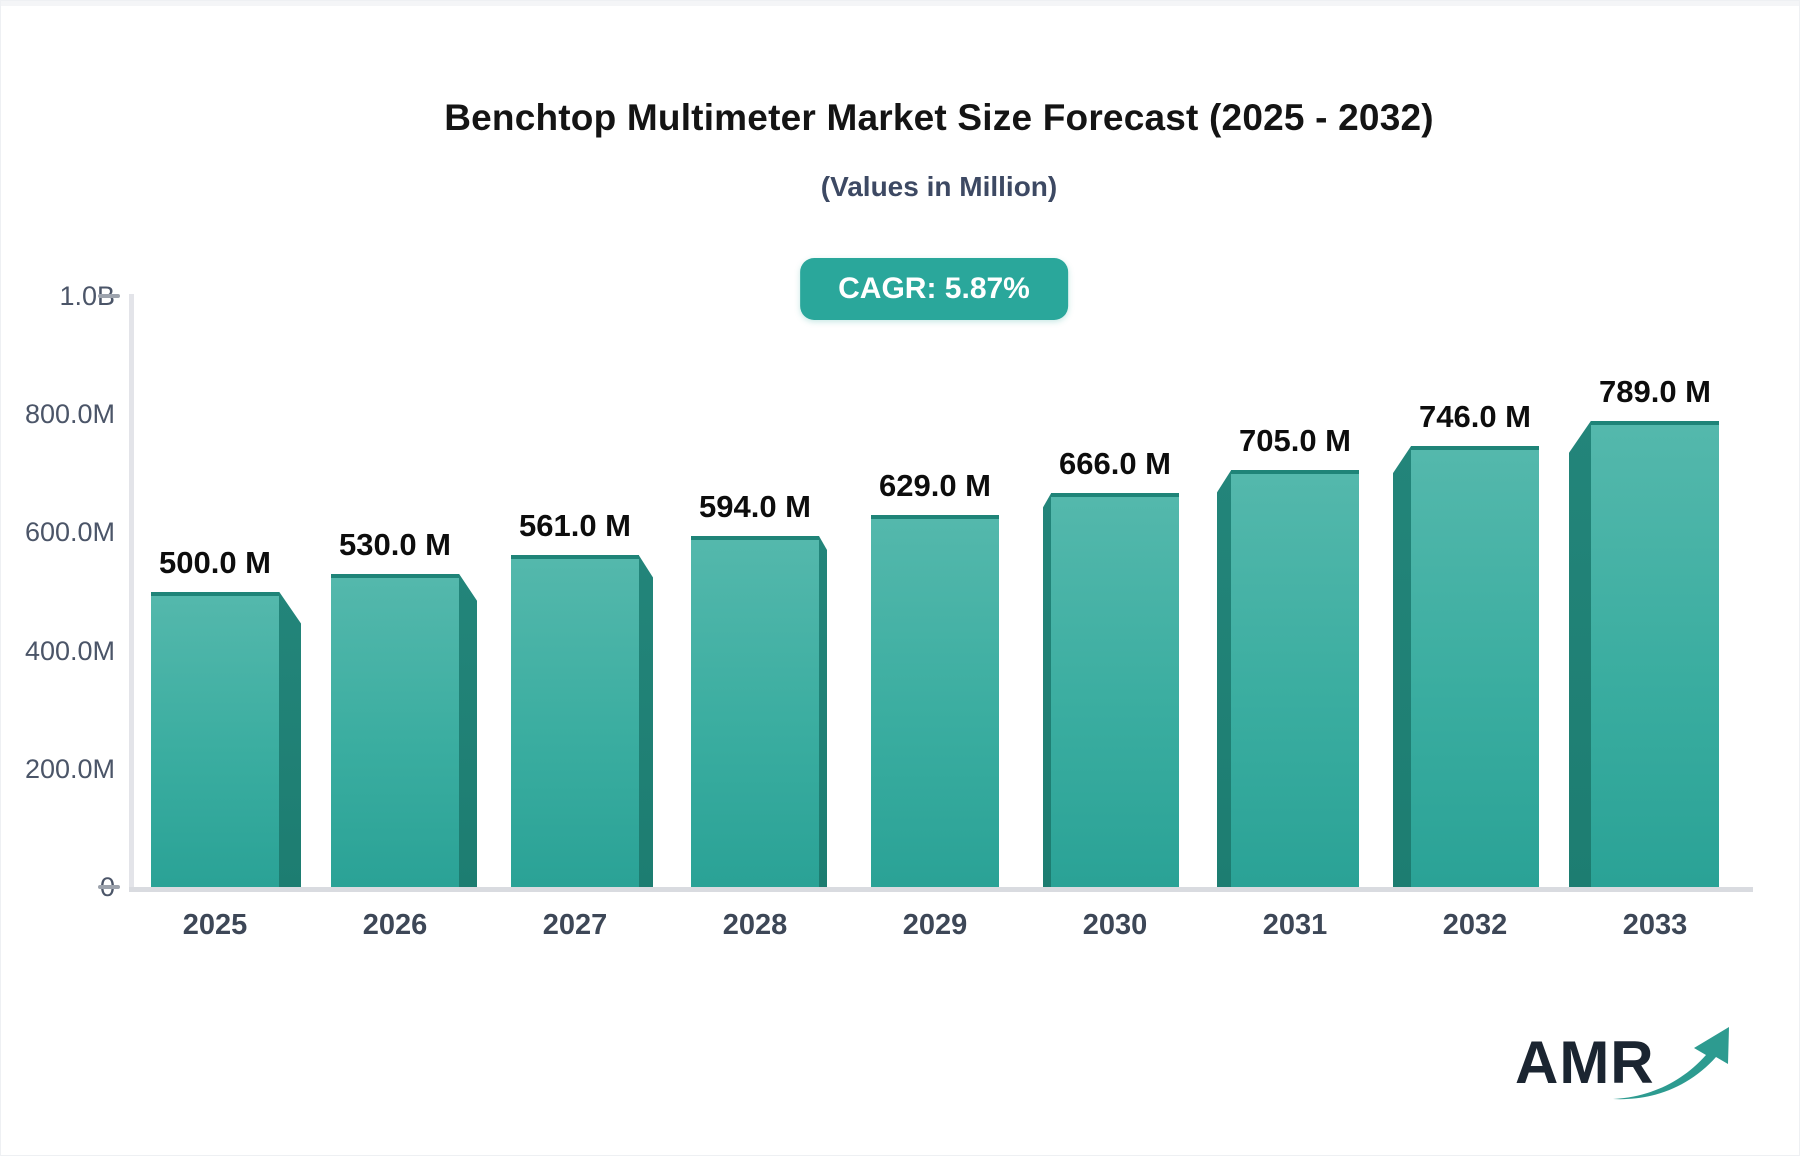  What do you see at coordinates (1402, 666) in the screenshot?
I see `bar-side-face-2032` at bounding box center [1402, 666].